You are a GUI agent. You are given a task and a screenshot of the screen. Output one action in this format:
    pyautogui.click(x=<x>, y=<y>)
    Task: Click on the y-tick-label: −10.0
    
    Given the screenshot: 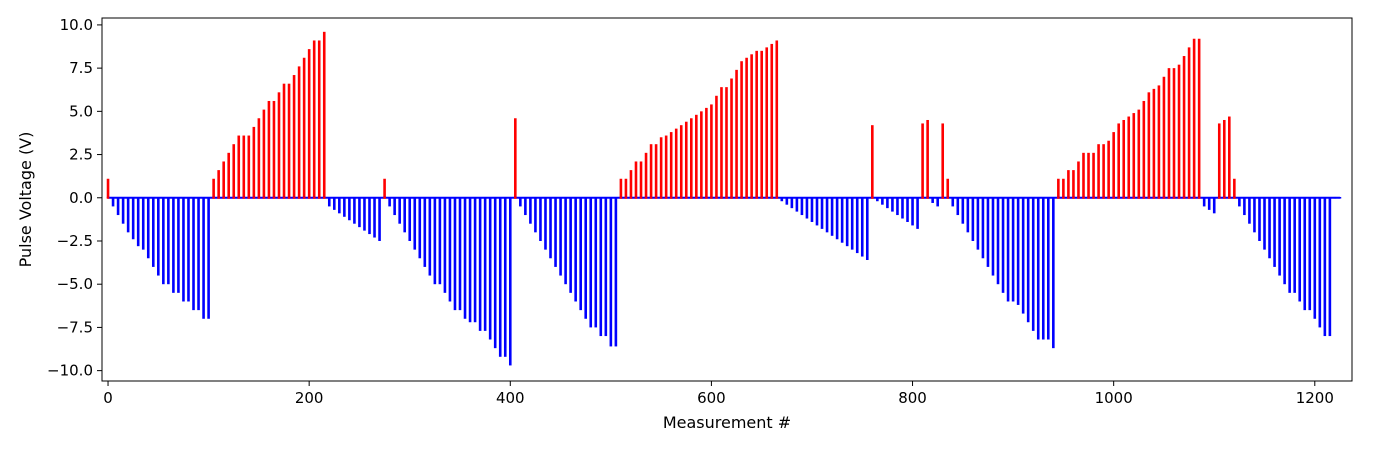 What is the action you would take?
    pyautogui.click(x=70, y=371)
    